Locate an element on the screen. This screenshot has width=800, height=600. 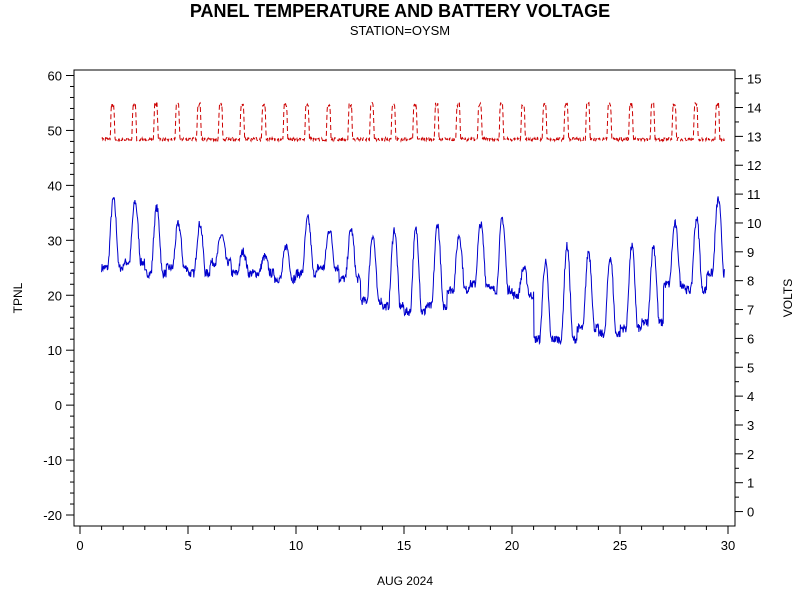
y-right-tick-label: 8 is located at coordinates (750, 281).